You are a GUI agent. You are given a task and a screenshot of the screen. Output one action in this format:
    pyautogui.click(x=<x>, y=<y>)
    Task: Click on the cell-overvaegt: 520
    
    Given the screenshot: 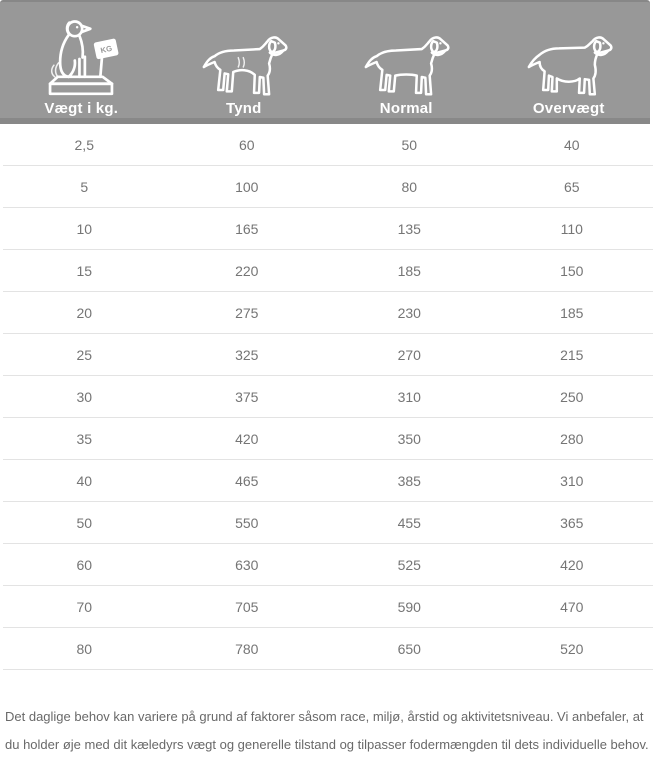 What is the action you would take?
    pyautogui.click(x=572, y=648)
    